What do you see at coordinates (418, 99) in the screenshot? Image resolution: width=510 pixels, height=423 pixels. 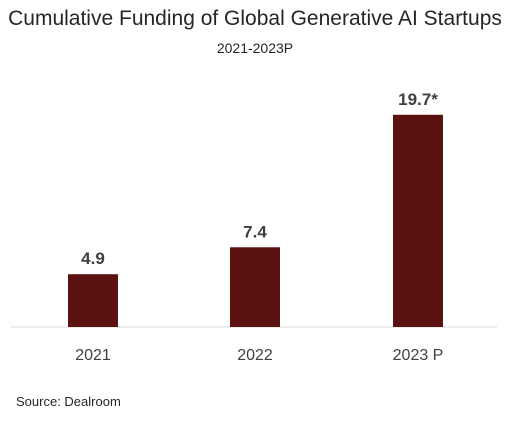 I see `data-label: 19.7*` at bounding box center [418, 99].